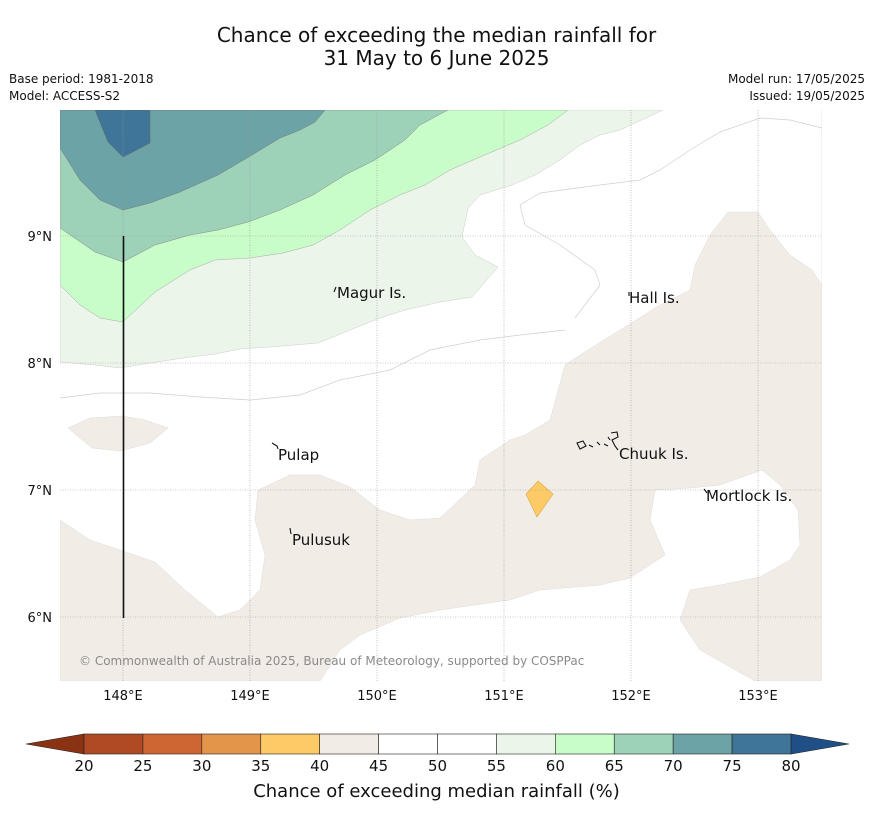  I want to click on colorbar-tick: 30, so click(201, 766).